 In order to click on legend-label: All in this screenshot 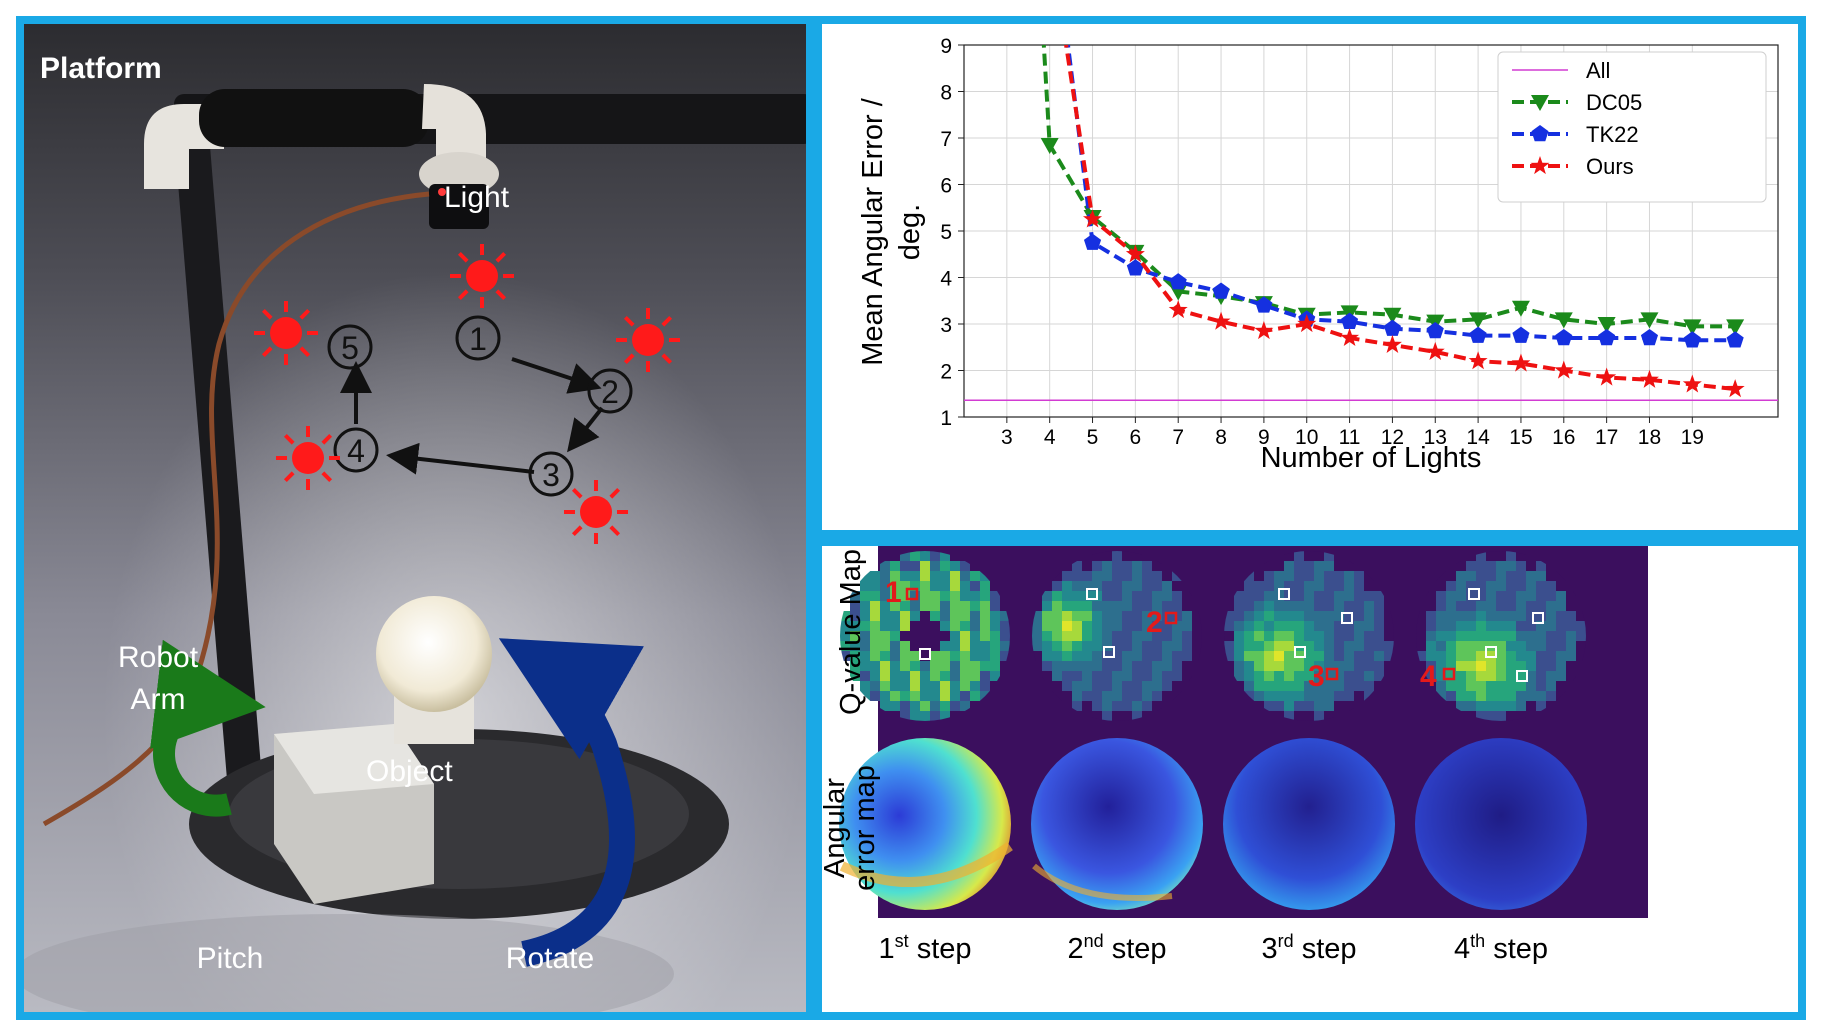, I will do `click(1598, 70)`.